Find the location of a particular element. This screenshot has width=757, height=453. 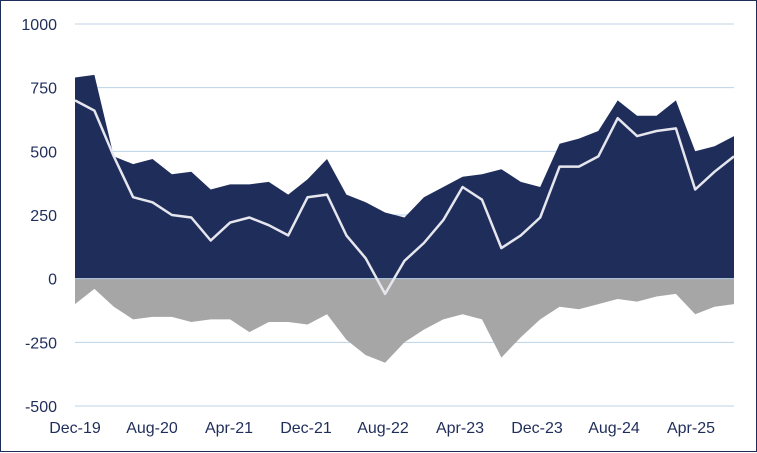

x-tick-label: Dec-19 is located at coordinates (75, 428).